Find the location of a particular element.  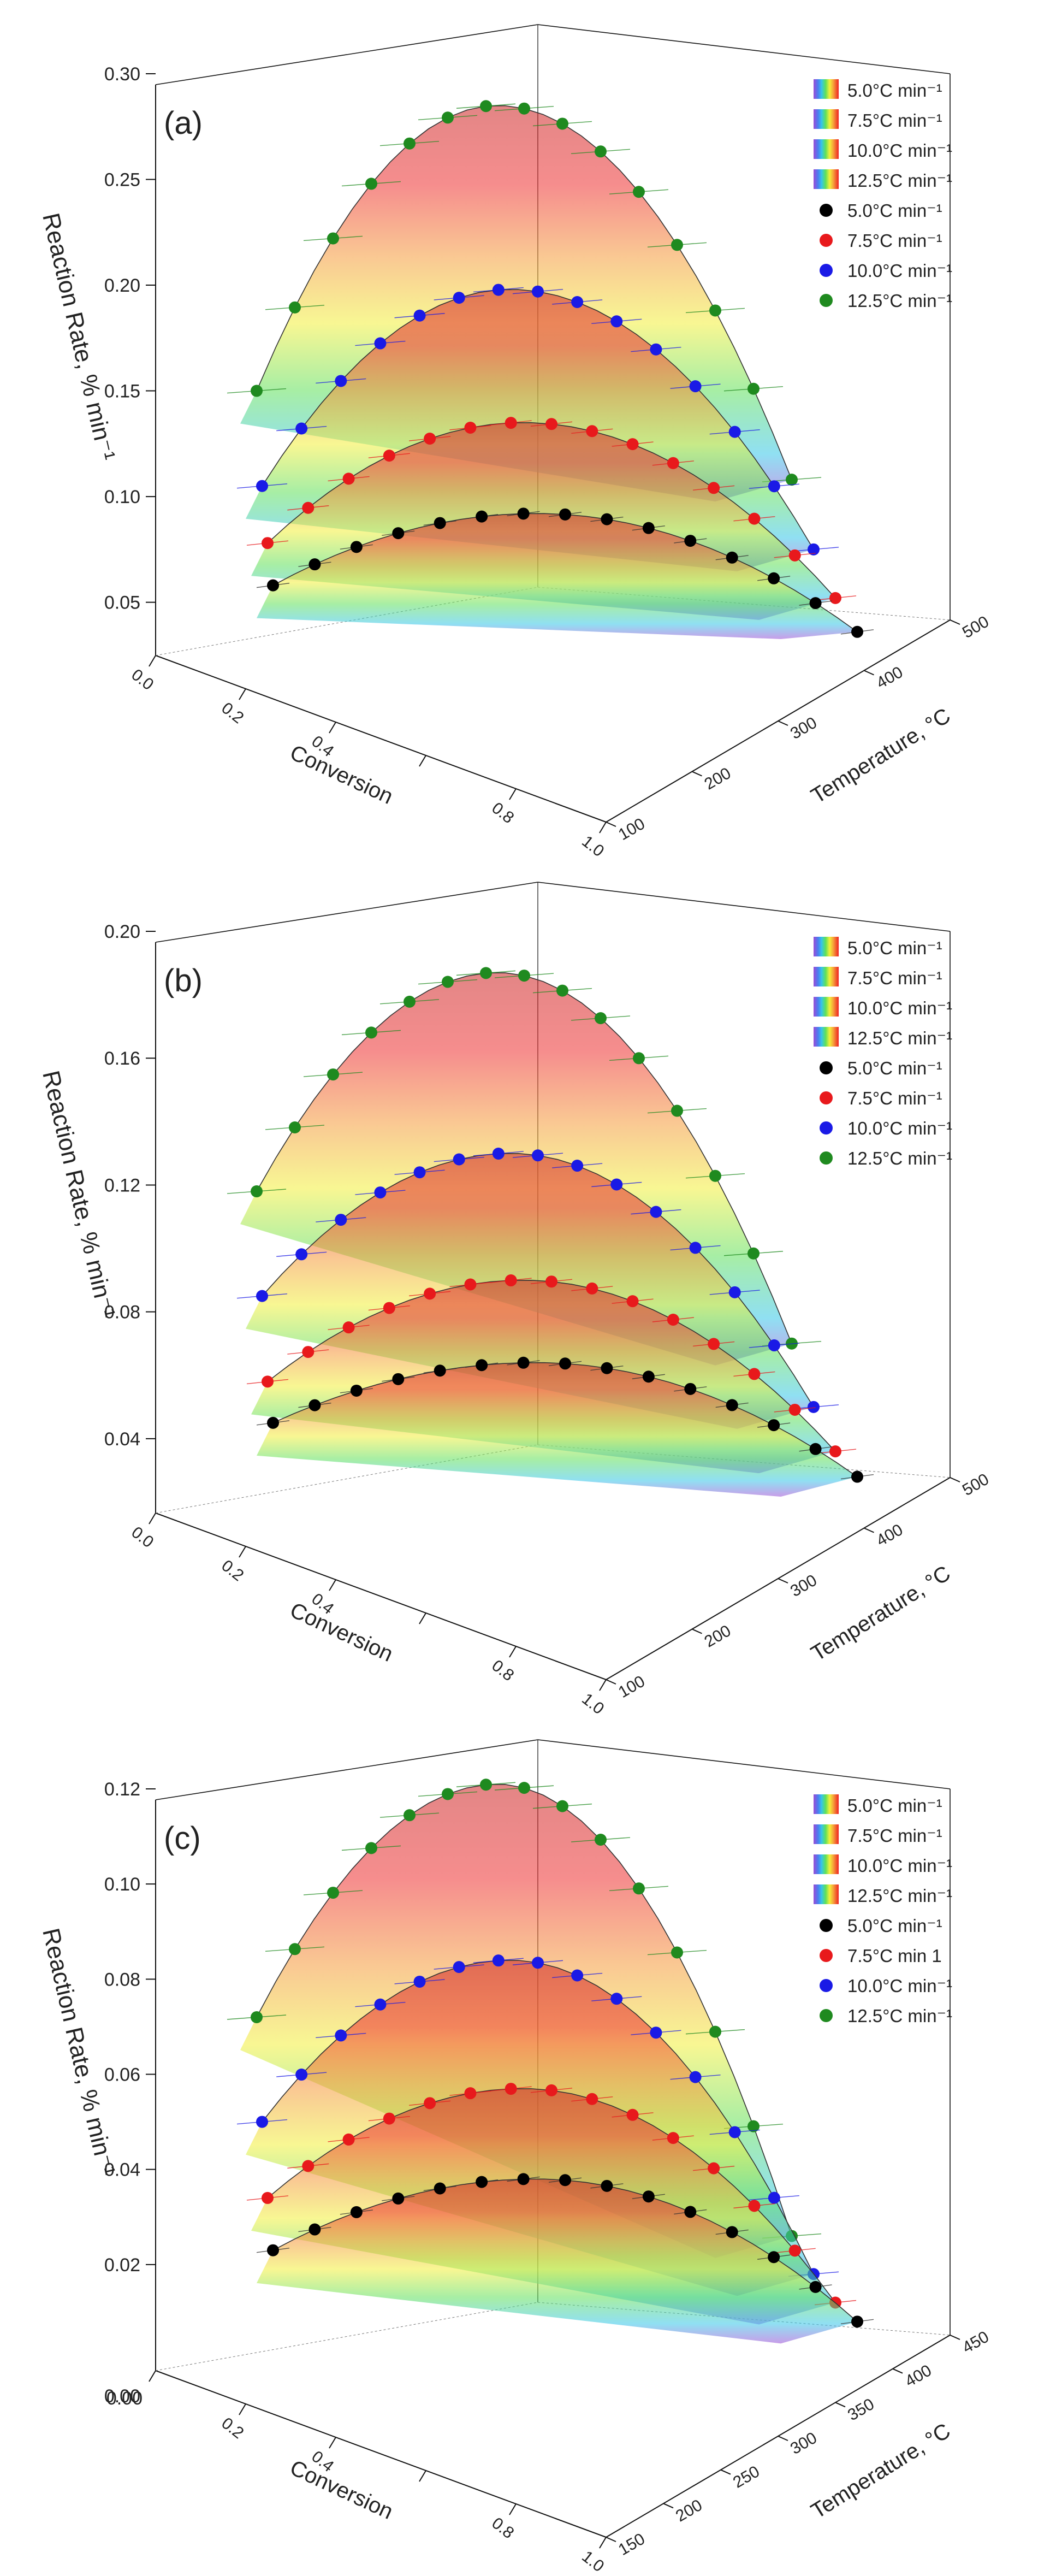

z-tick-label: 0.12 is located at coordinates (122, 1185).